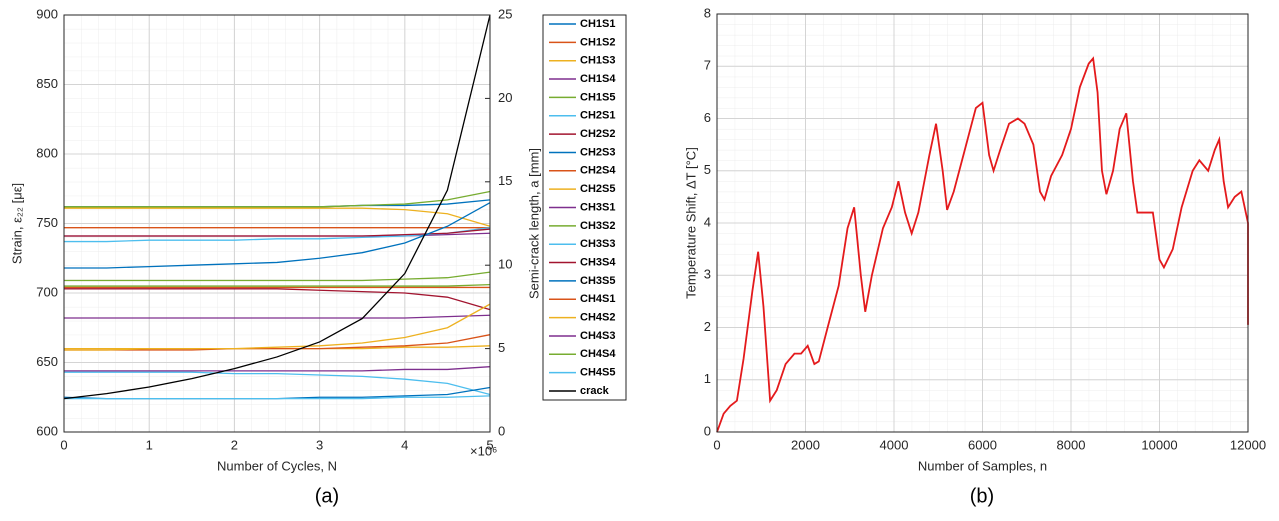 The image size is (1279, 521). I want to click on x-tick-label: 3, so click(319, 444).